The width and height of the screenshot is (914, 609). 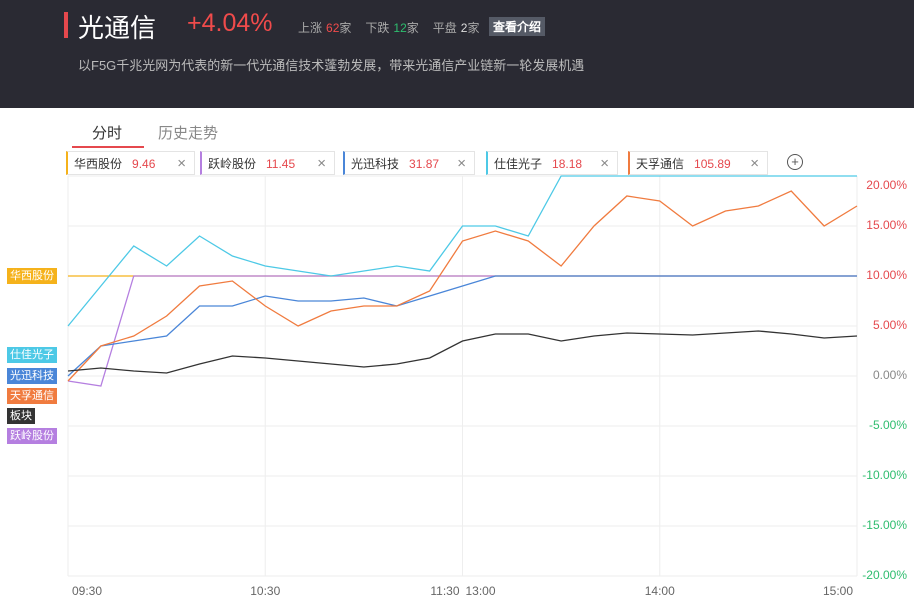 What do you see at coordinates (888, 425) in the screenshot?
I see `y-tick-label: -5.00%` at bounding box center [888, 425].